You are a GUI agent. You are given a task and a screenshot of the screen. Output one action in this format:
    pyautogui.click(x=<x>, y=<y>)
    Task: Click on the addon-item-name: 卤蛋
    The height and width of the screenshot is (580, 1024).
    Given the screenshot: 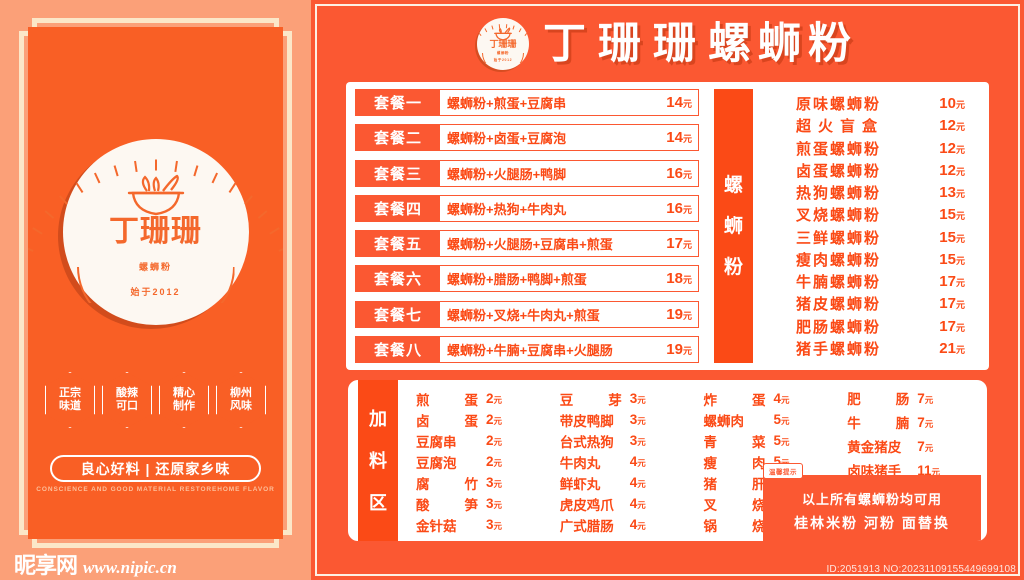 What is the action you would take?
    pyautogui.click(x=447, y=421)
    